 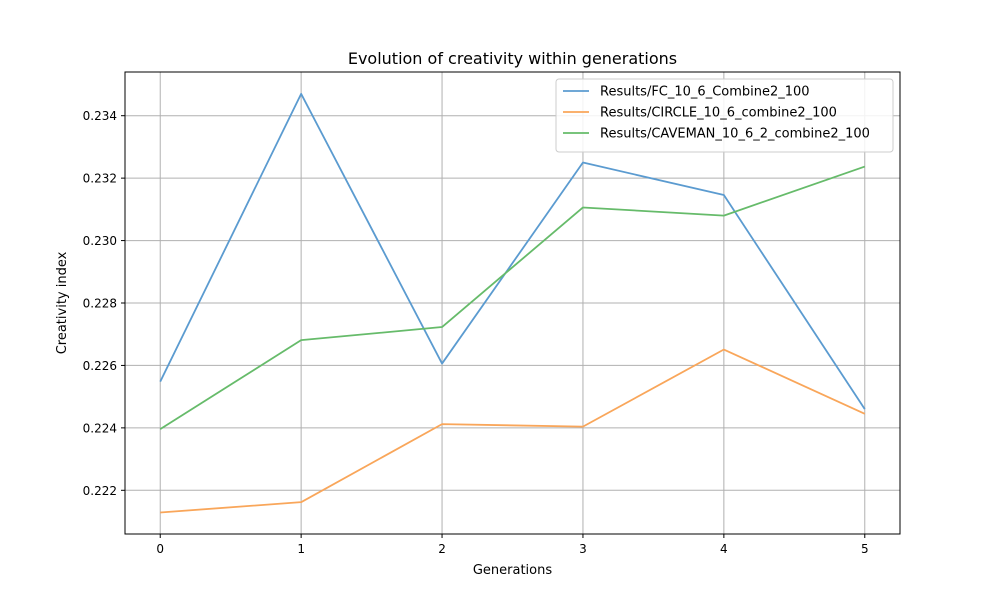 What do you see at coordinates (160, 549) in the screenshot?
I see `x-tick-label: 0` at bounding box center [160, 549].